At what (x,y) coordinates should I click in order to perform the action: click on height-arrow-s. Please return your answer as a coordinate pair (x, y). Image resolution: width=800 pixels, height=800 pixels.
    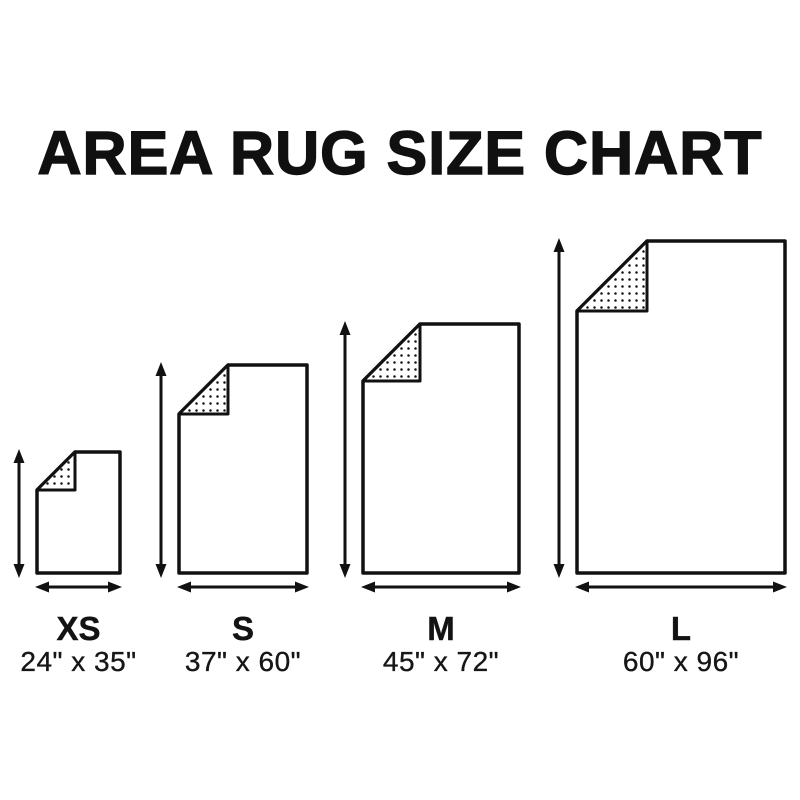
    Looking at the image, I should click on (161, 470).